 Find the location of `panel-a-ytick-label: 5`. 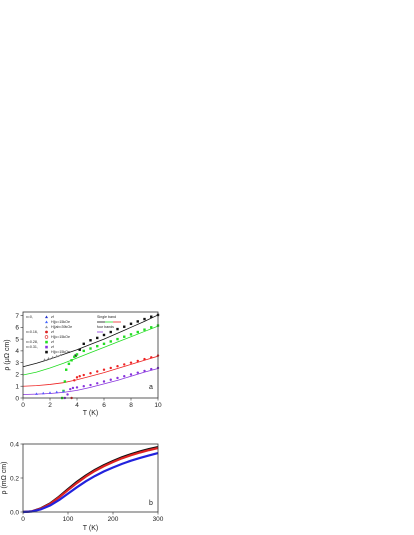

panel-a-ytick-label: 5 is located at coordinates (17, 339).